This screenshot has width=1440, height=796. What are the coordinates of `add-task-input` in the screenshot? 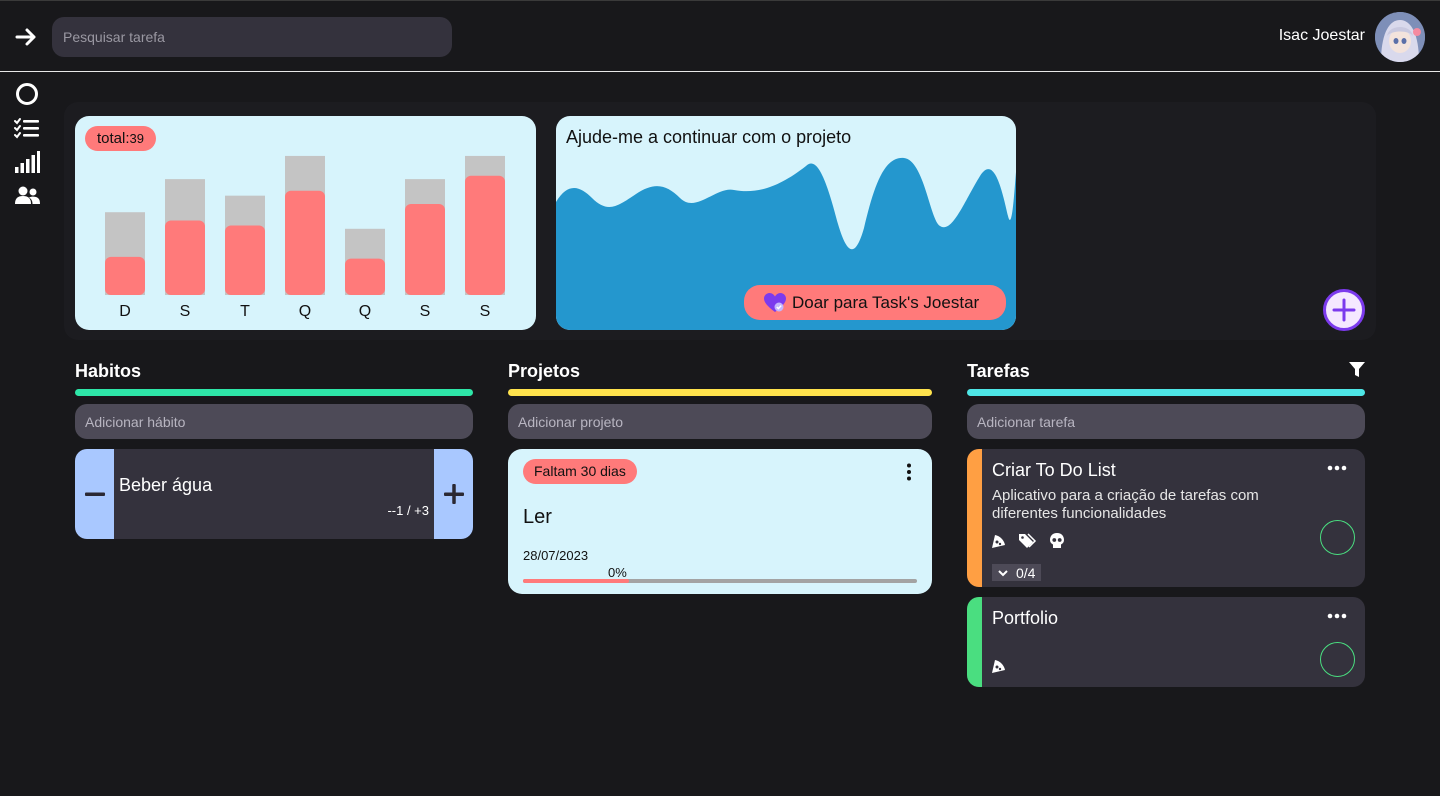 It's located at (1166, 421).